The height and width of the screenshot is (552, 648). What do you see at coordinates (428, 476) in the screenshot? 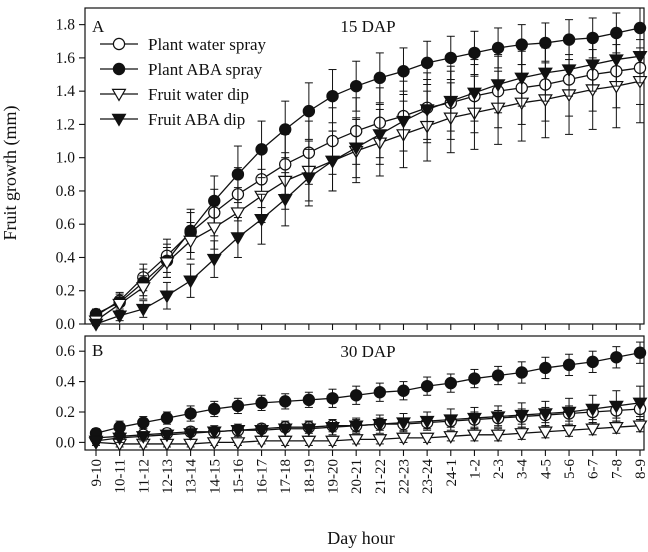
I see `x-tick-label: 23-24` at bounding box center [428, 476].